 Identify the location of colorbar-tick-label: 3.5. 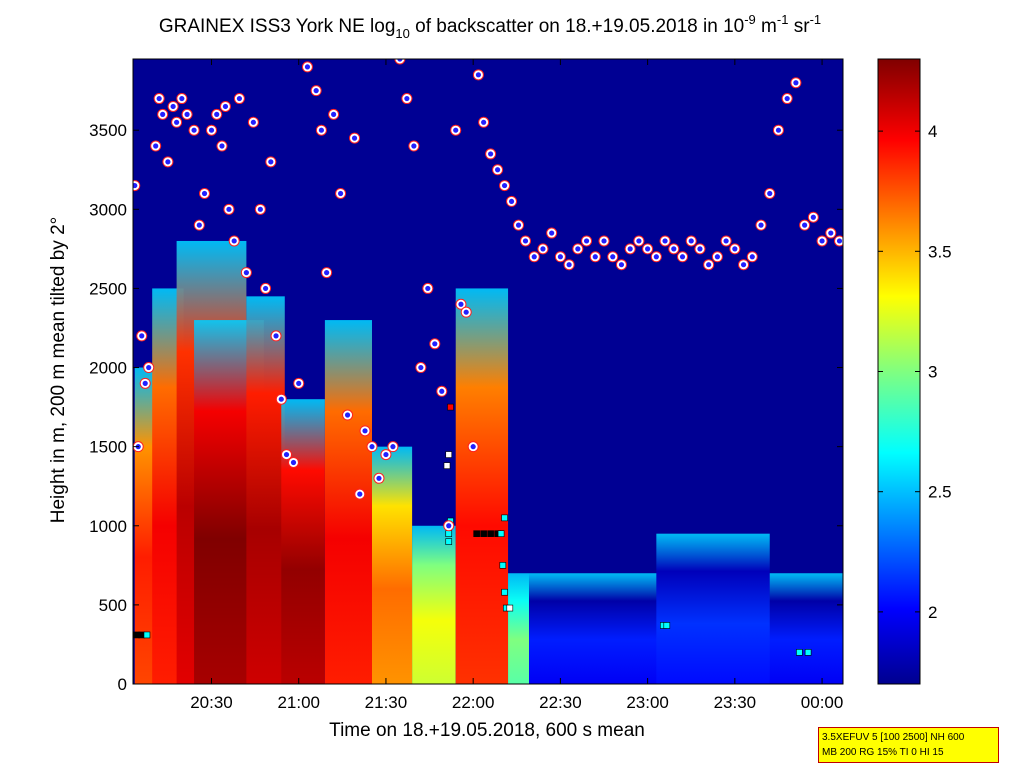
(940, 251).